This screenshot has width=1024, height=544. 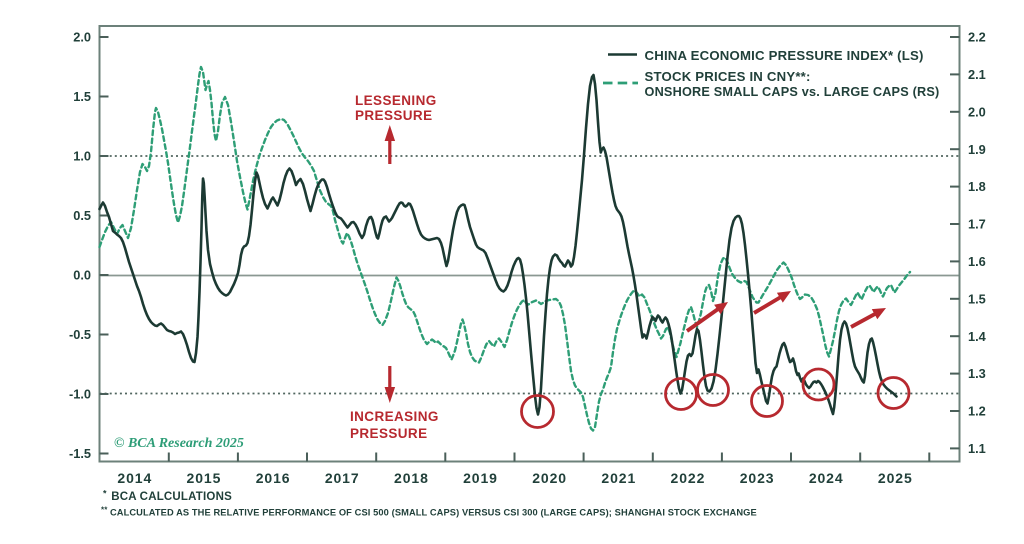 What do you see at coordinates (977, 37) in the screenshot?
I see `svg-text: 2.2` at bounding box center [977, 37].